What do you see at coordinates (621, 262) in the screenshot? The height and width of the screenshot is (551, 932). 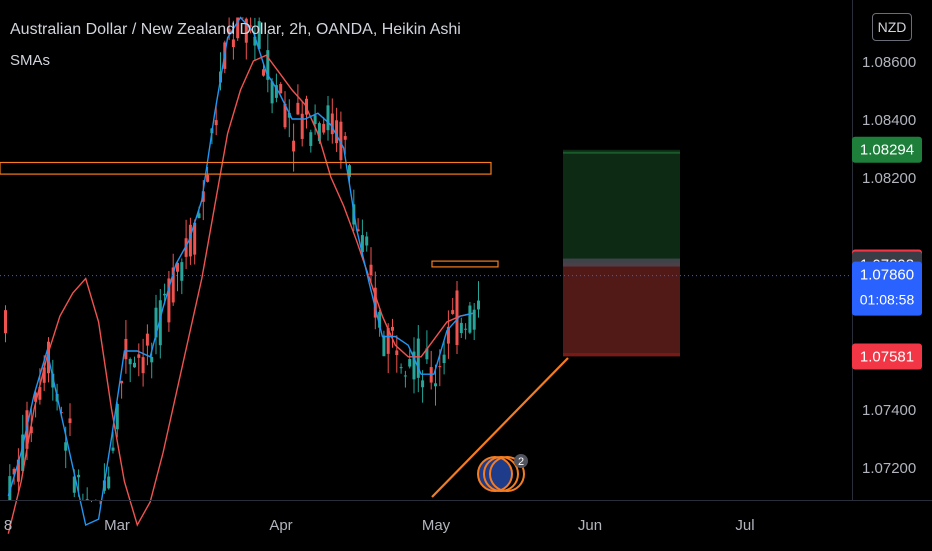 I see `entry-band` at bounding box center [621, 262].